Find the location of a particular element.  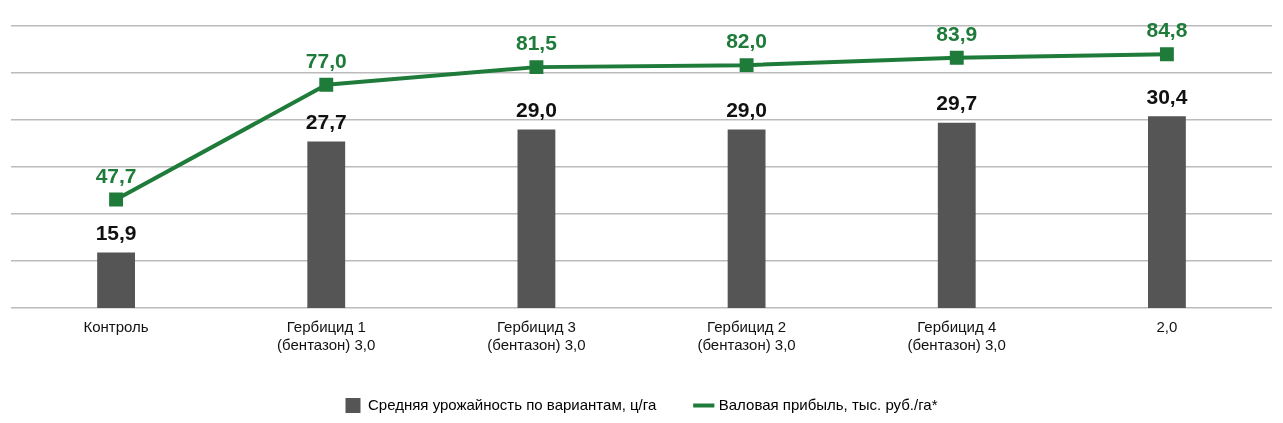

data-label: 47,7 is located at coordinates (116, 175).